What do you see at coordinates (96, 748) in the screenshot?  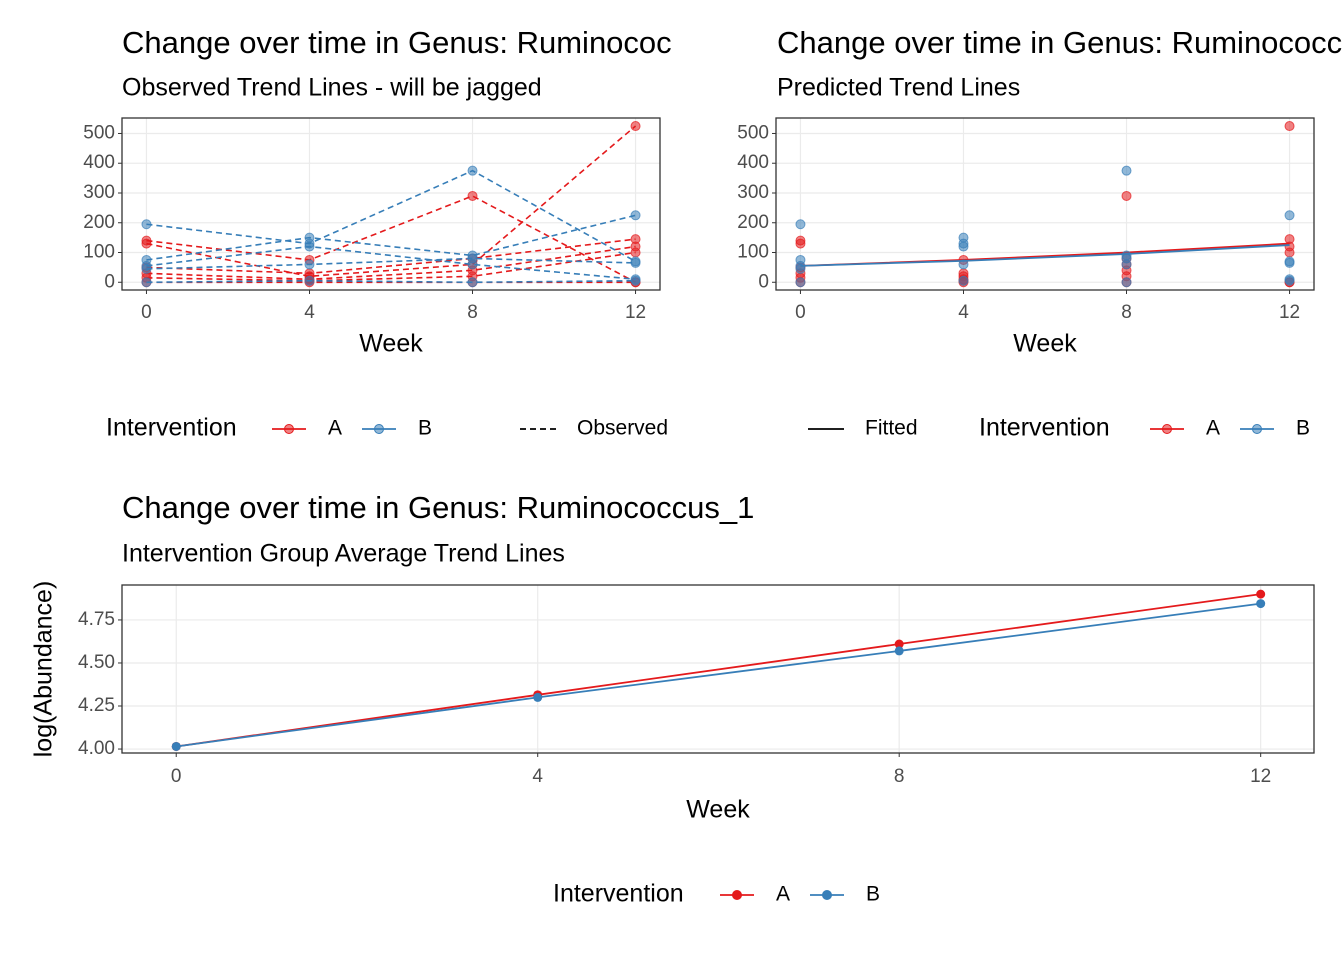 I see `y-tick-label: 4.00` at bounding box center [96, 748].